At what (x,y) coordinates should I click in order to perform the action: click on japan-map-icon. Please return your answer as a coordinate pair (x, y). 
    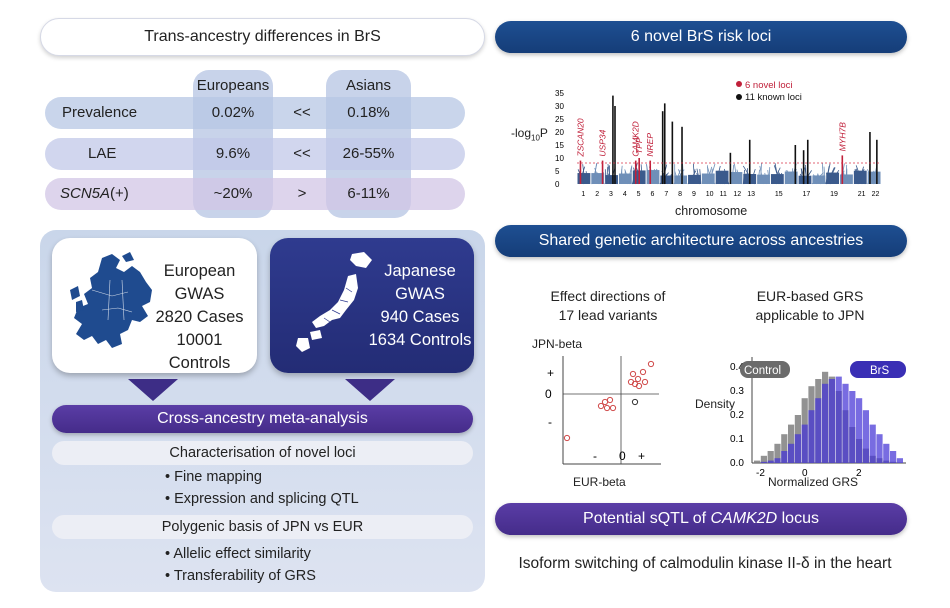
    Looking at the image, I should click on (334, 302).